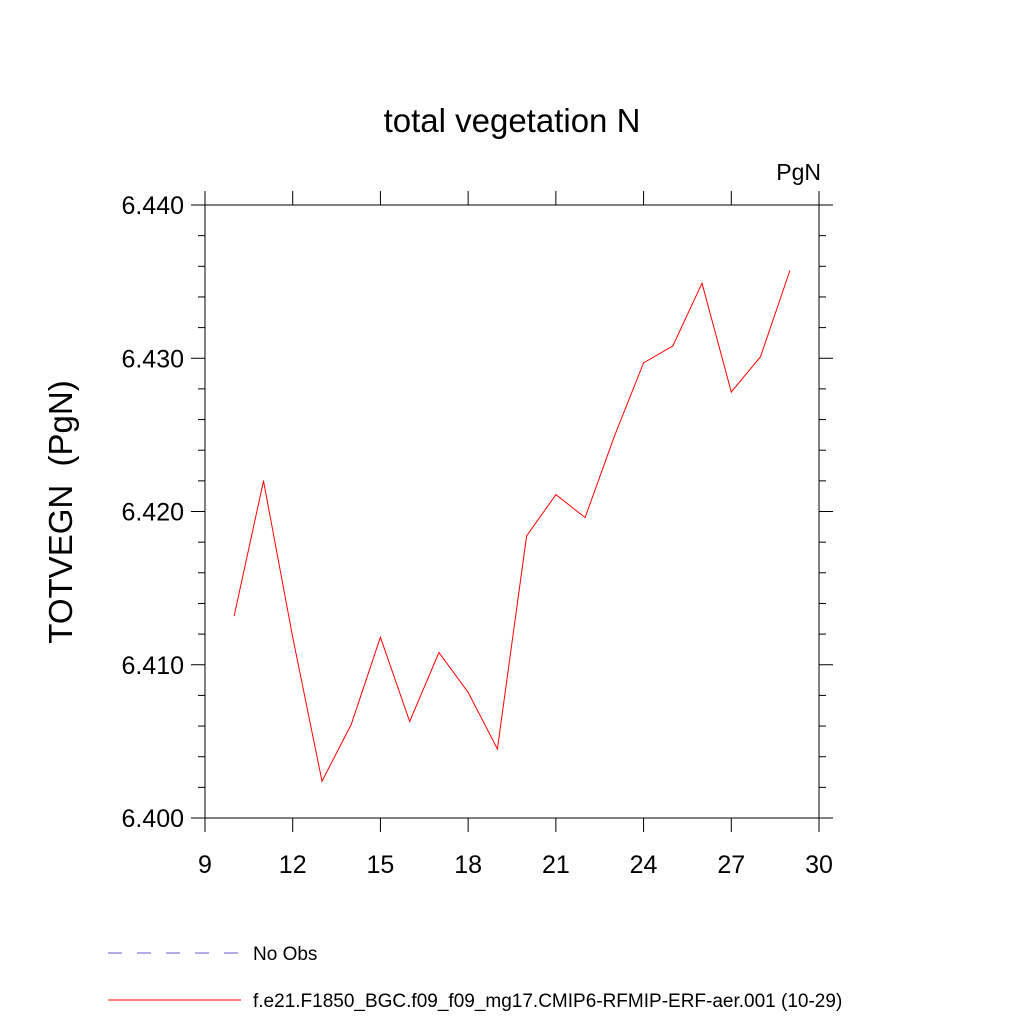 The image size is (1024, 1024). Describe the element at coordinates (798, 172) in the screenshot. I see `units-label: PgN` at that location.